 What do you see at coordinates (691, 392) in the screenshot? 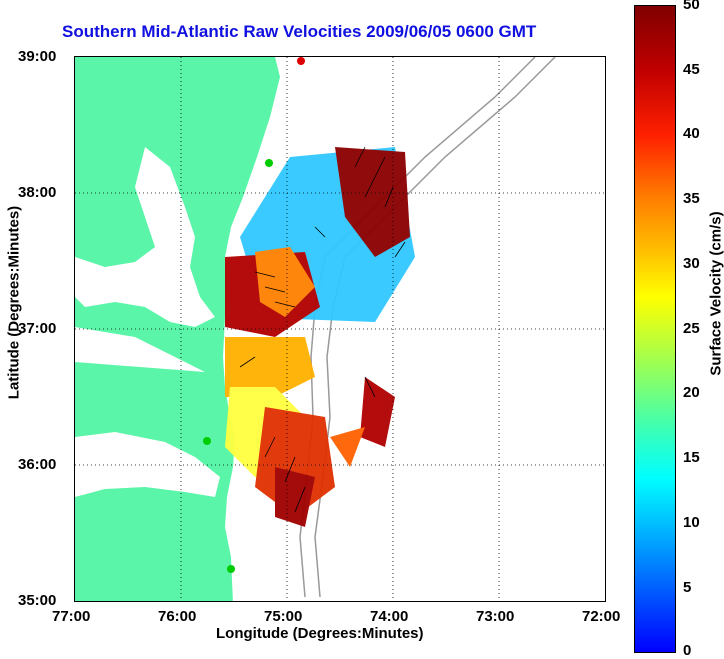
I see `colorbar-tick: 20` at bounding box center [691, 392].